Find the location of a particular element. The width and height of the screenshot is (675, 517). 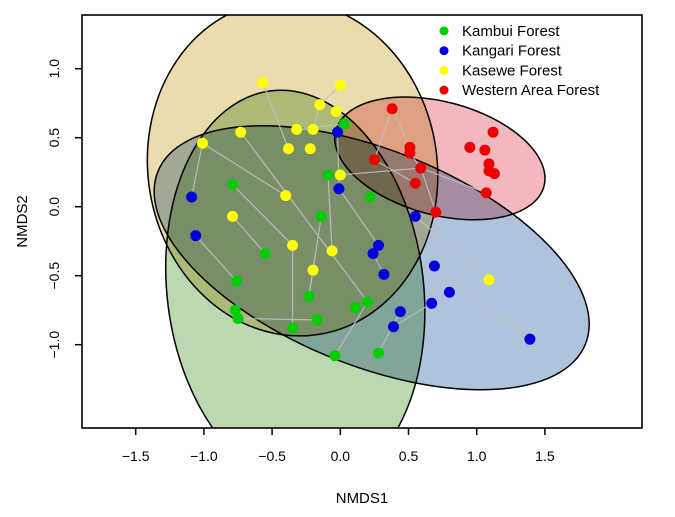

y-tick-label: 0.5 is located at coordinates (54, 138).